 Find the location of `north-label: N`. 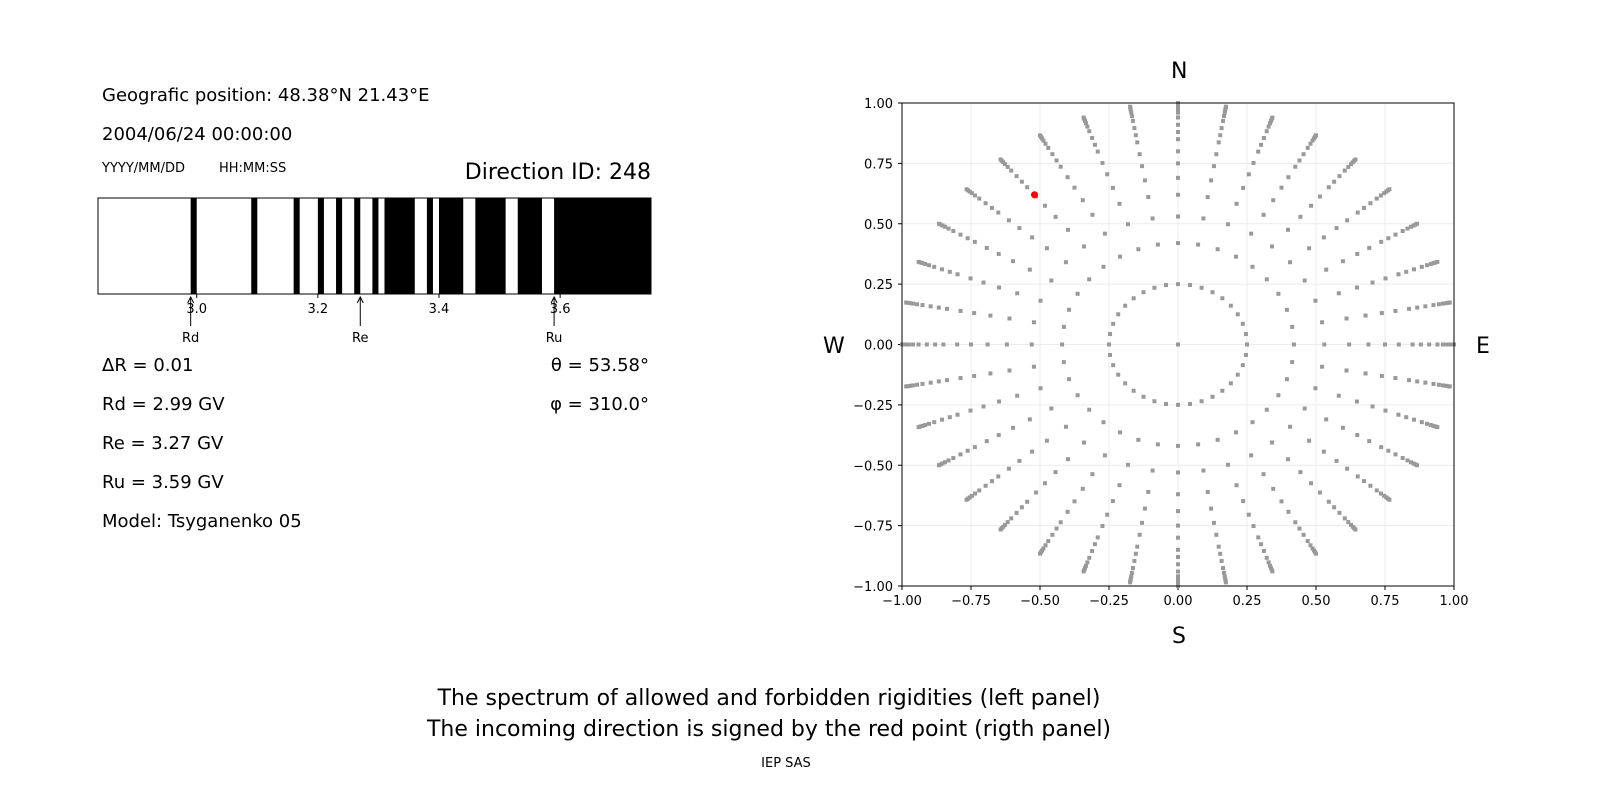

north-label: N is located at coordinates (1179, 71).